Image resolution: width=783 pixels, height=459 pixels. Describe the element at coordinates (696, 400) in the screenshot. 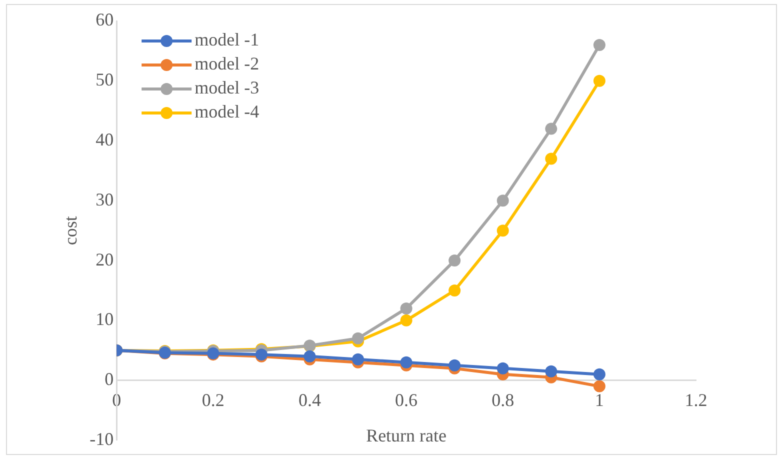

I see `x-tick-label: 1.2` at that location.